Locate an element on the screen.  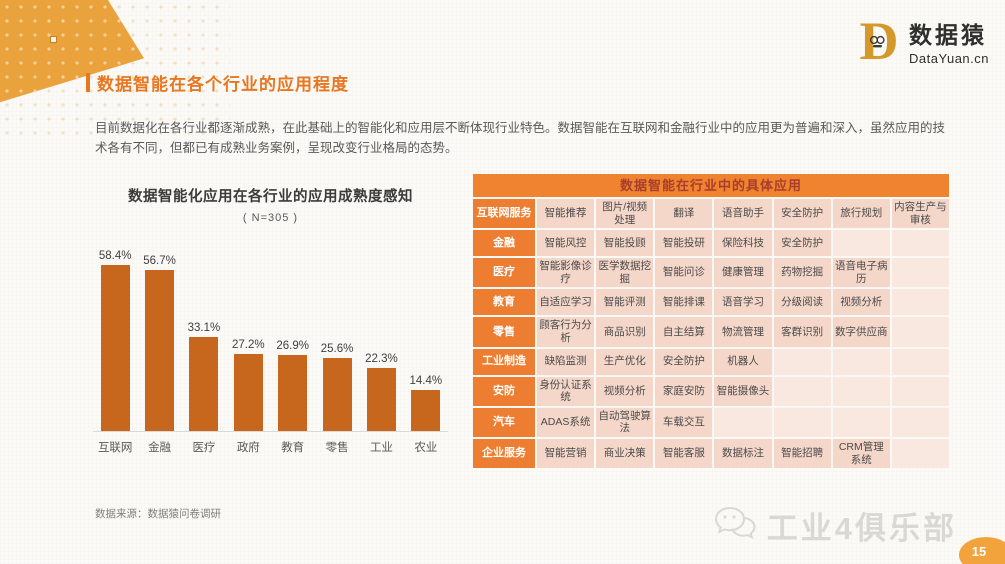
bar-value-label: 56.7% is located at coordinates (159, 261).